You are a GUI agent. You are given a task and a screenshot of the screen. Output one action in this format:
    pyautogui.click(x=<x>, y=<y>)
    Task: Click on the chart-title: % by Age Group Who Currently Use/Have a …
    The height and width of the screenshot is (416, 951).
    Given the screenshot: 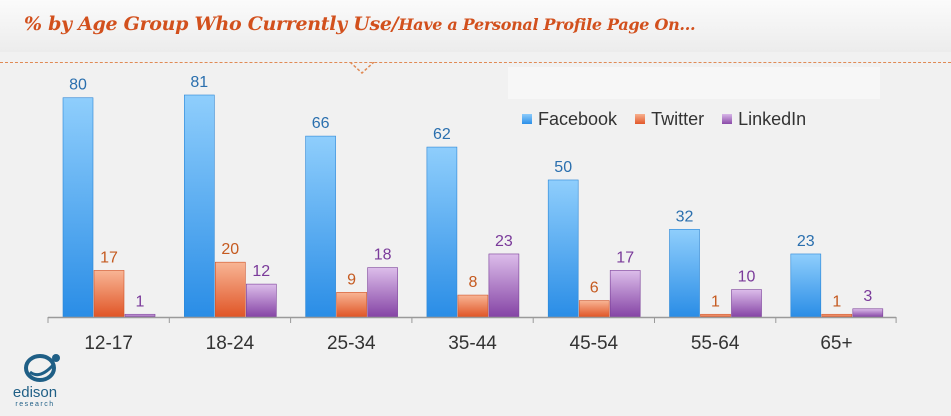 What is the action you would take?
    pyautogui.click(x=360, y=24)
    